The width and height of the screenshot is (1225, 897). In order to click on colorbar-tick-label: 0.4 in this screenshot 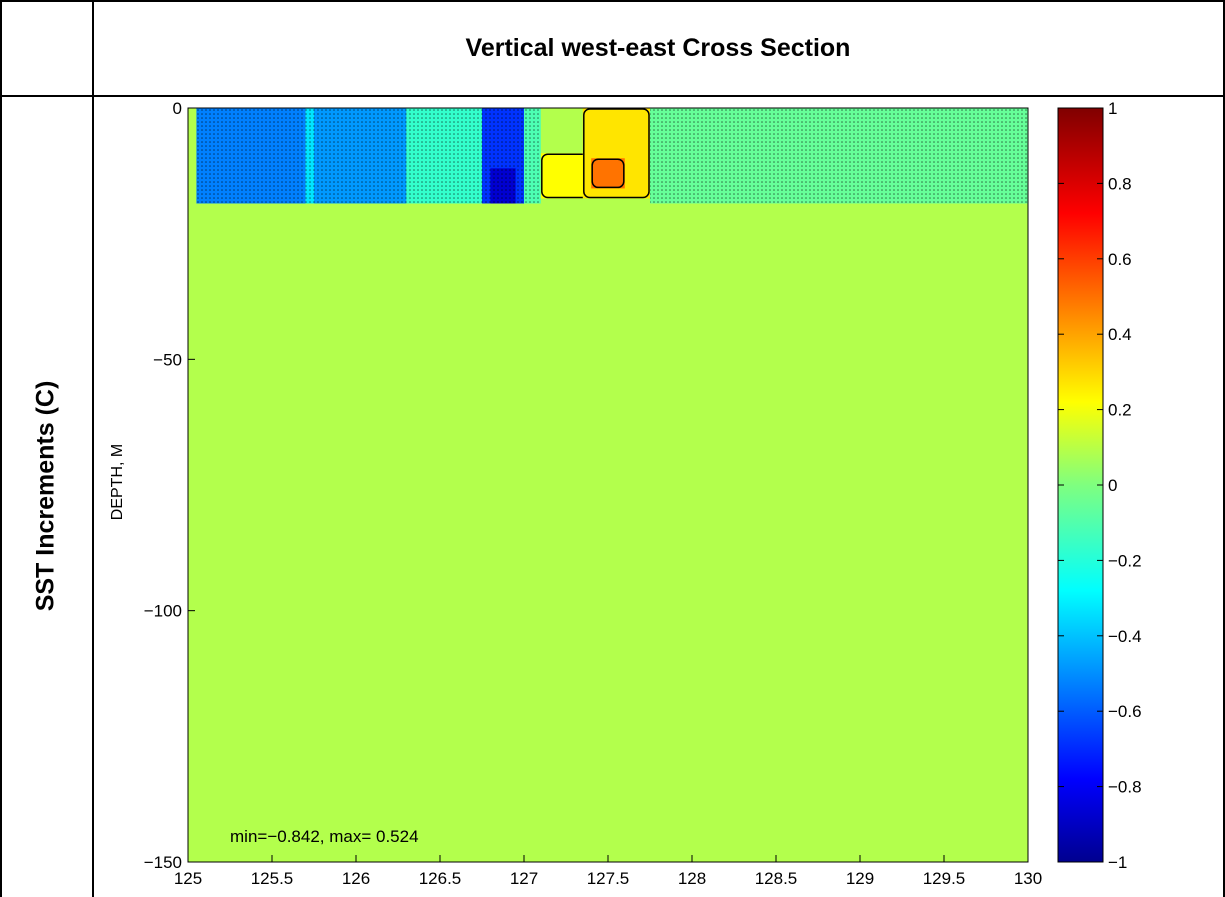, I will do `click(1120, 334)`.